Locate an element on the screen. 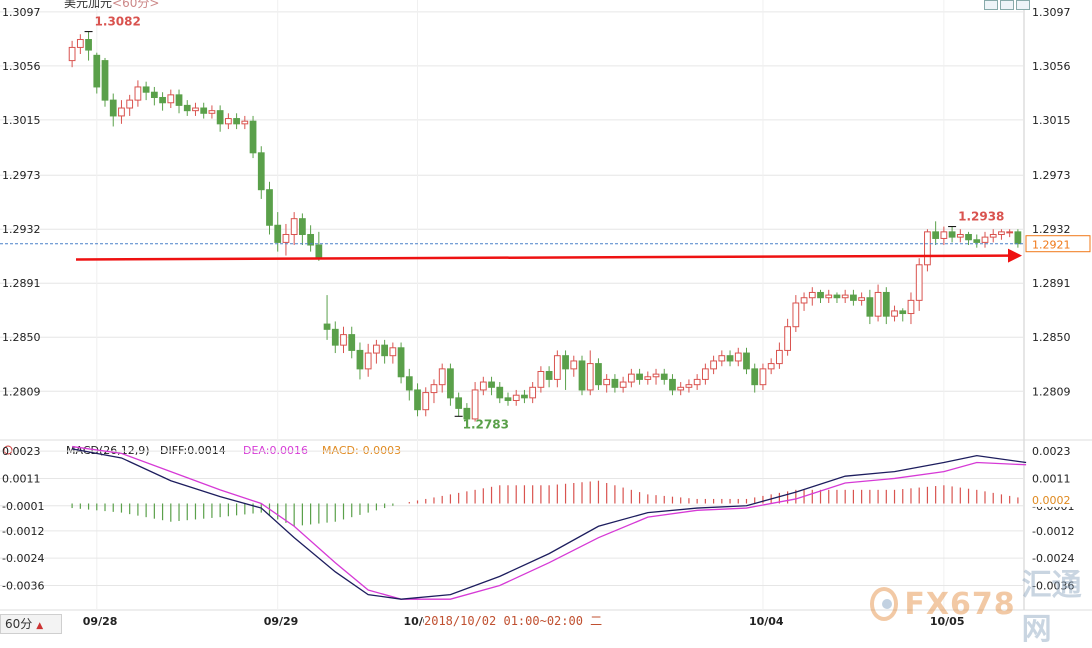 This screenshot has width=1092, height=648. high-annotation: 1.2938 is located at coordinates (981, 217).